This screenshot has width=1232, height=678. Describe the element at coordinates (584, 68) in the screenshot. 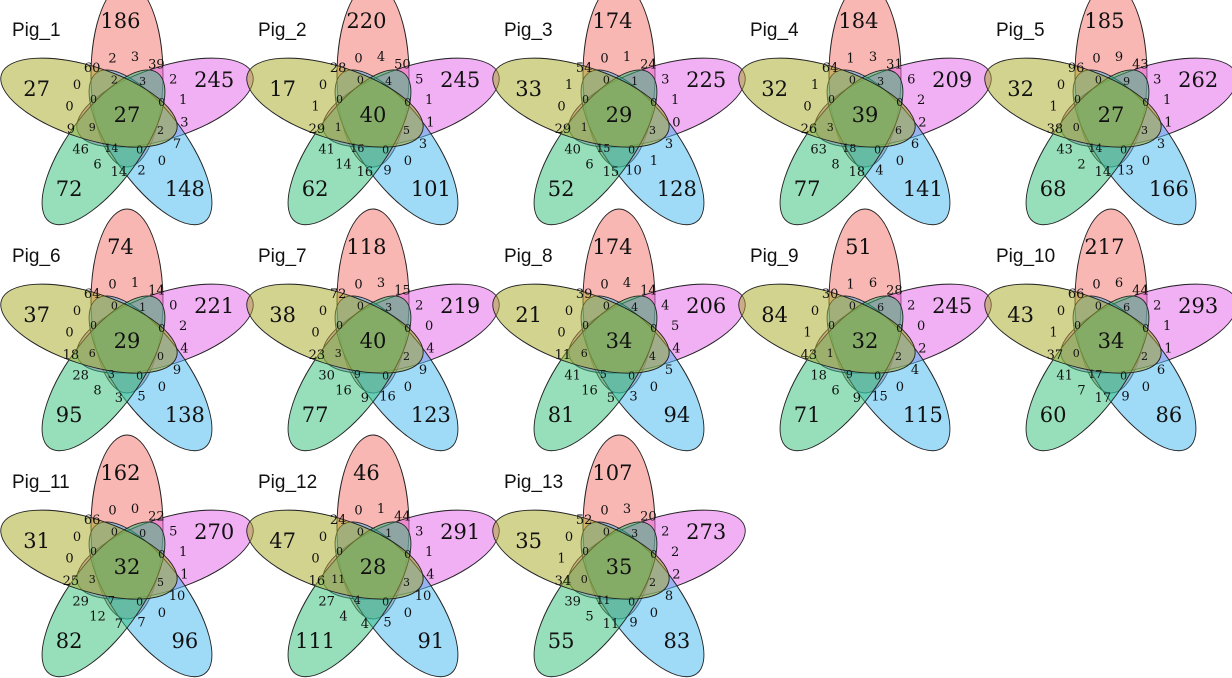

I see `overlap-count-label: 54` at that location.